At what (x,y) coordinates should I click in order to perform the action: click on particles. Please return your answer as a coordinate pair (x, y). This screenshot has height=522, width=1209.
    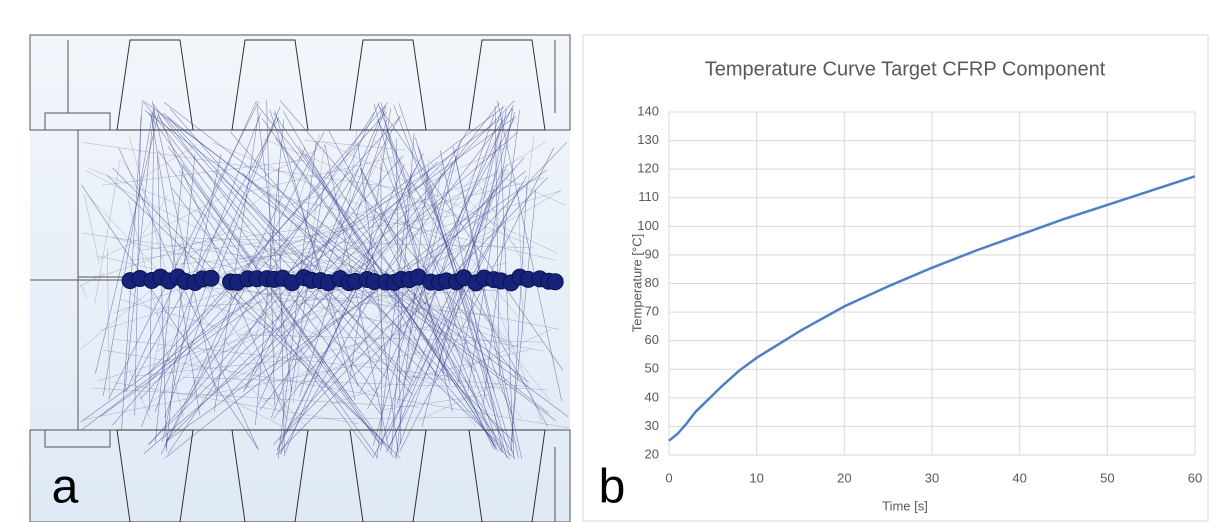
    Looking at the image, I should click on (342, 280).